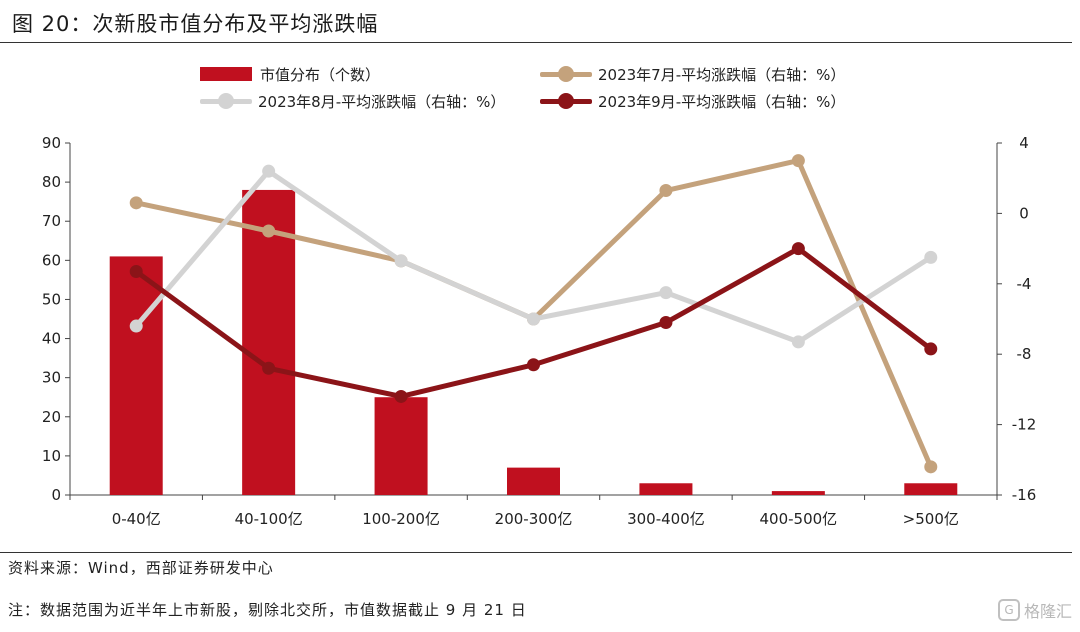 Image resolution: width=1080 pixels, height=632 pixels. I want to click on x-tick-label: 40-100亿, so click(269, 519).